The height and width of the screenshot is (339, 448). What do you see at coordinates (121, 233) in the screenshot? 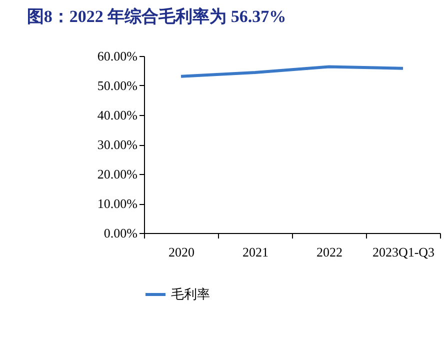
I see `y-tick-label: 0.00%` at bounding box center [121, 233].